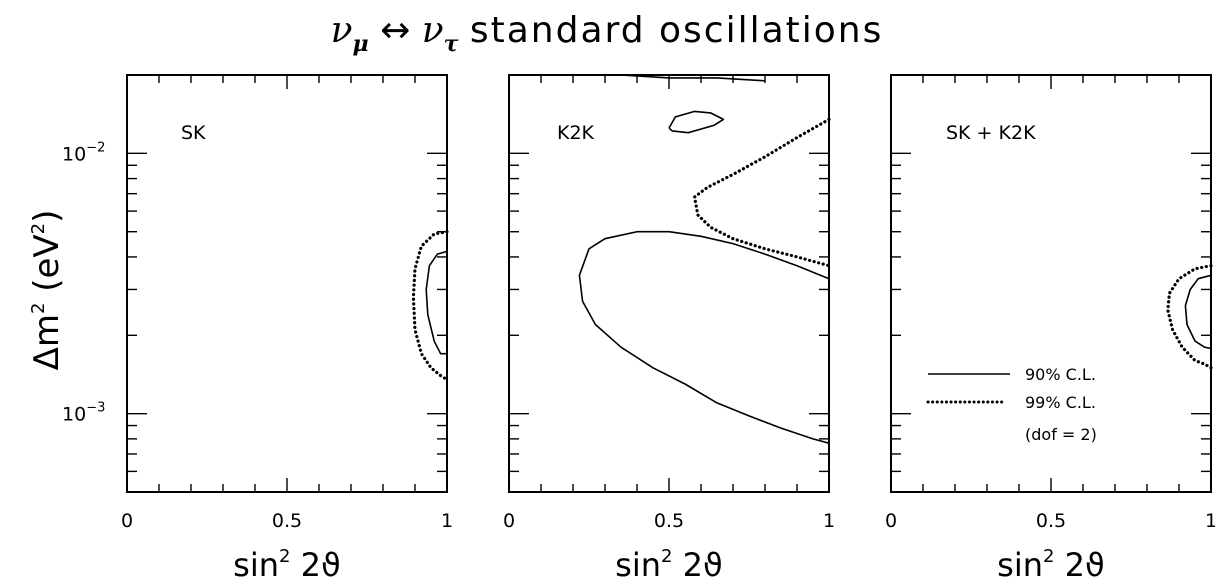 The image size is (1215, 583). Describe the element at coordinates (395, 30) in the screenshot. I see `title-arrow: ↔` at that location.